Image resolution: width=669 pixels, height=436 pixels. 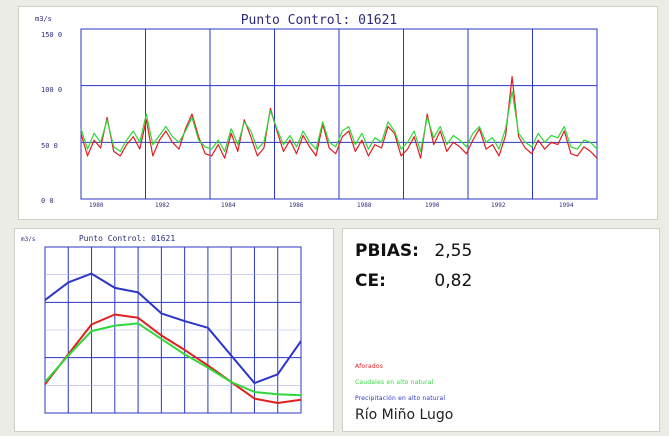 What do you see at coordinates (453, 251) in the screenshot?
I see `pbias-value: 2,55` at bounding box center [453, 251].